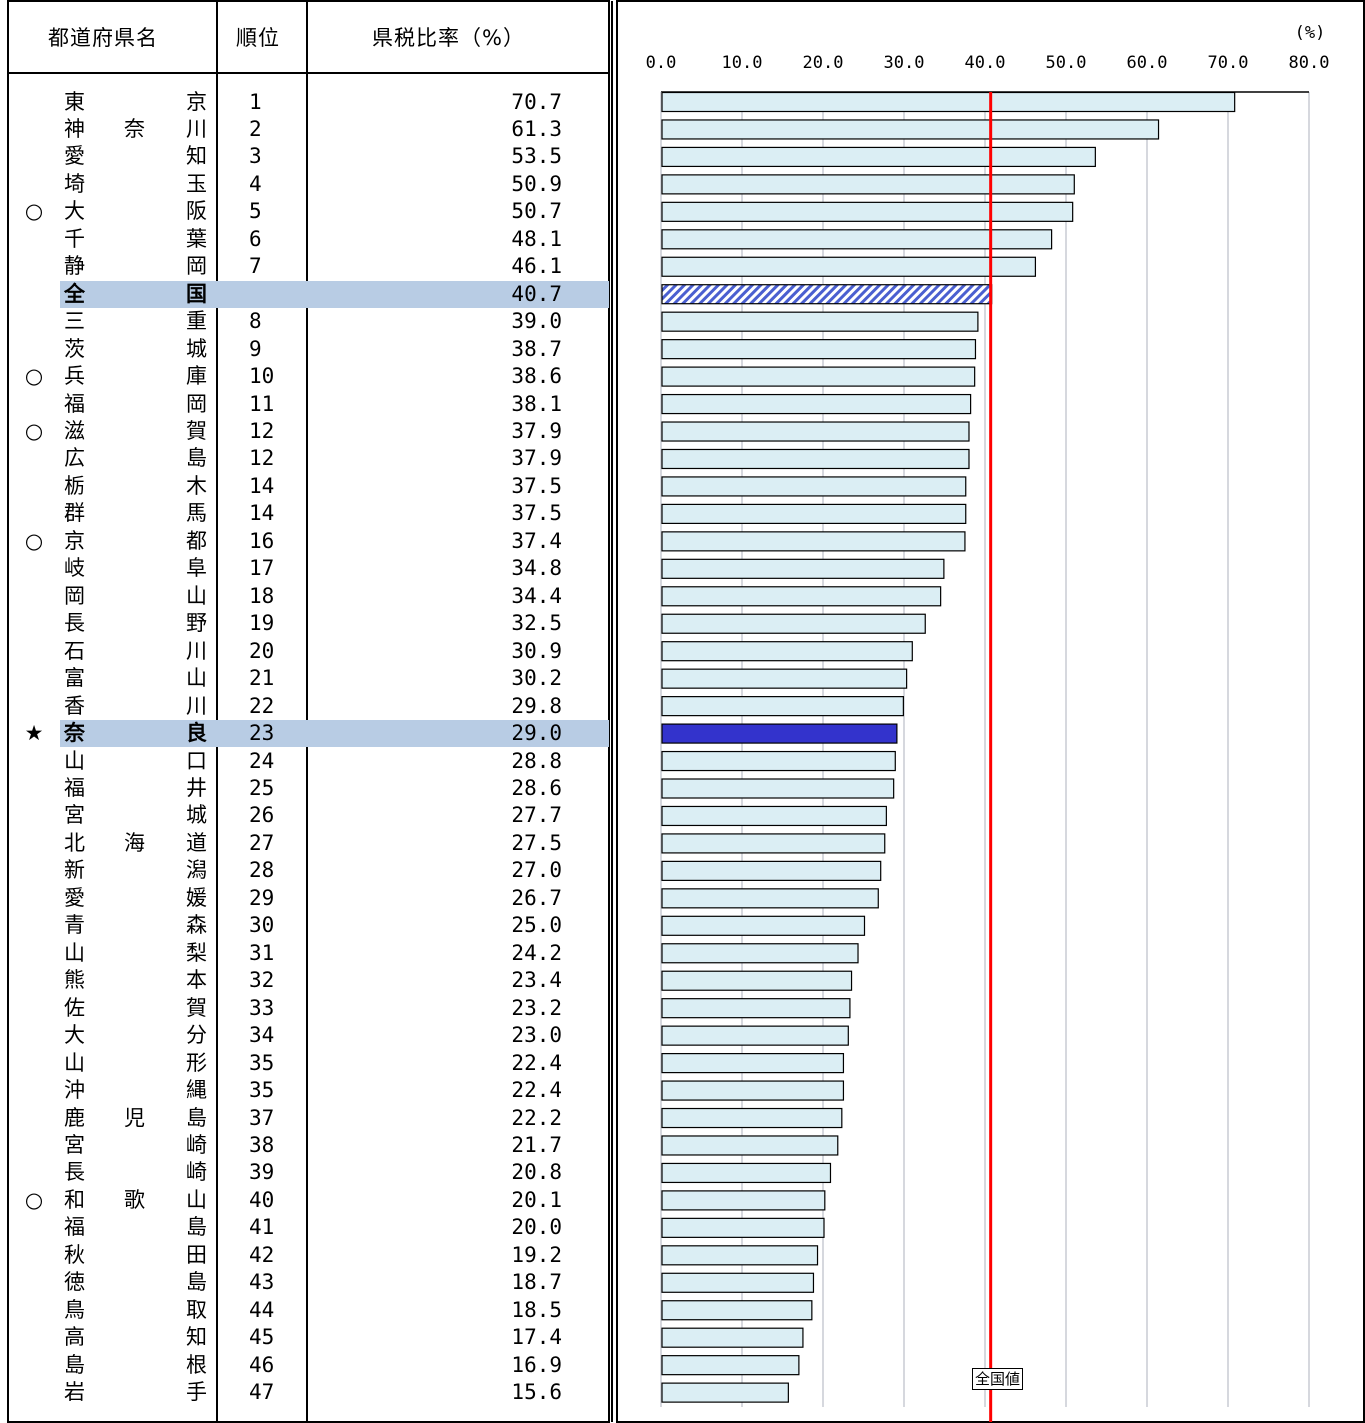 The image size is (1365, 1423). I want to click on rank-value: 32, so click(262, 980).